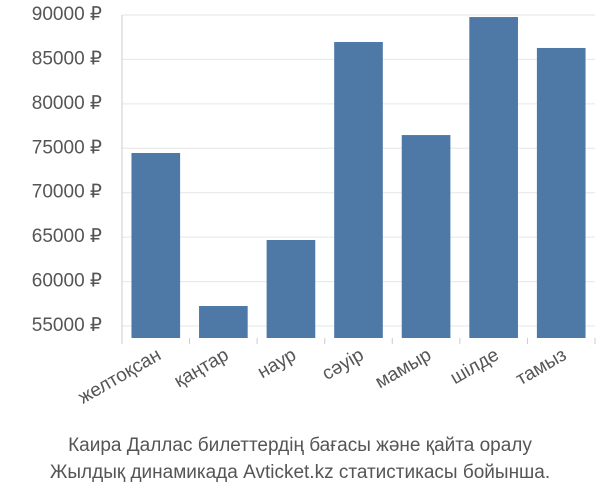  What do you see at coordinates (277, 363) in the screenshot?
I see `x-tick-label: наур` at bounding box center [277, 363].